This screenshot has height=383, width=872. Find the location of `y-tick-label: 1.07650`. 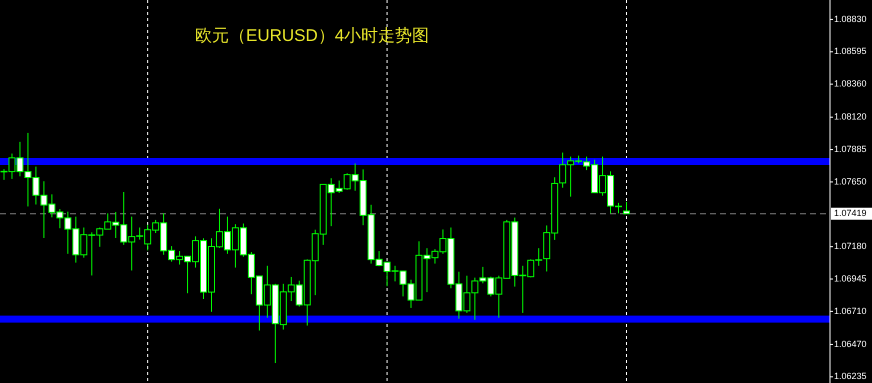

y-tick-label: 1.07650 is located at coordinates (850, 181).